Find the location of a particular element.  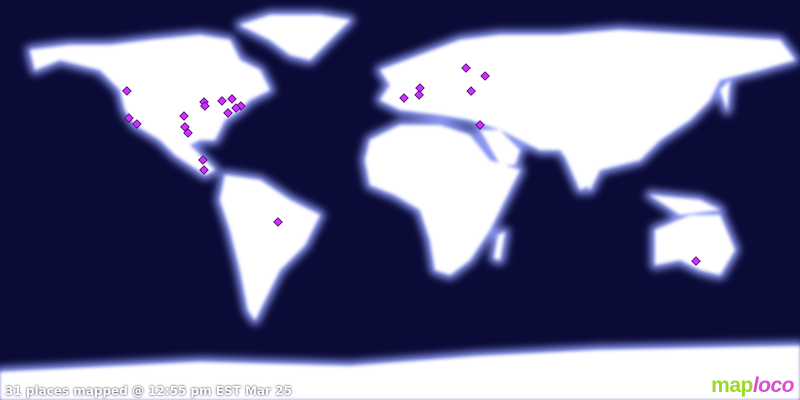

places-mapped-status: 31 places mapped @ 12:55 pm EST Mar 25 is located at coordinates (148, 391).